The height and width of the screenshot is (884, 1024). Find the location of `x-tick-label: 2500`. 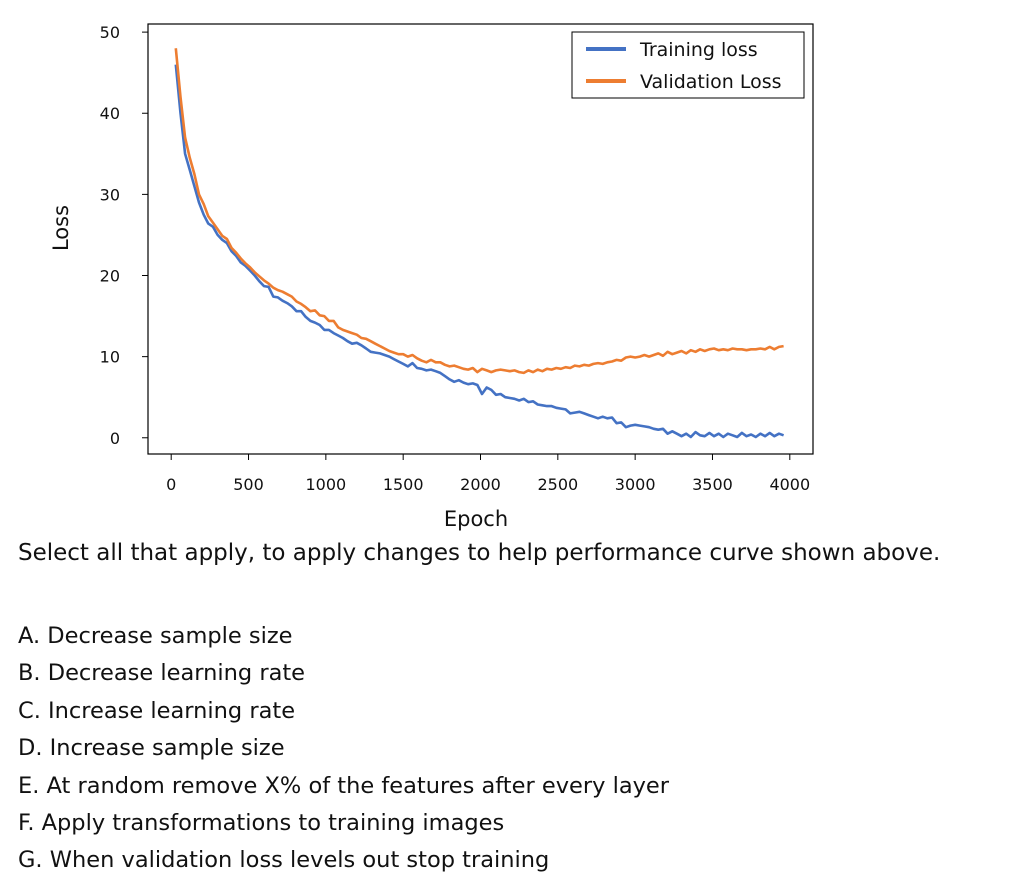

x-tick-label: 2500 is located at coordinates (557, 484).